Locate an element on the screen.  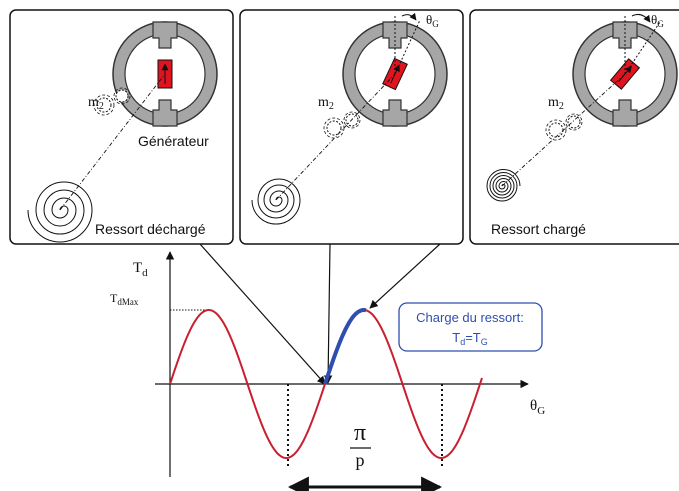
charge-title: Charge du ressort: is located at coordinates (470, 317).